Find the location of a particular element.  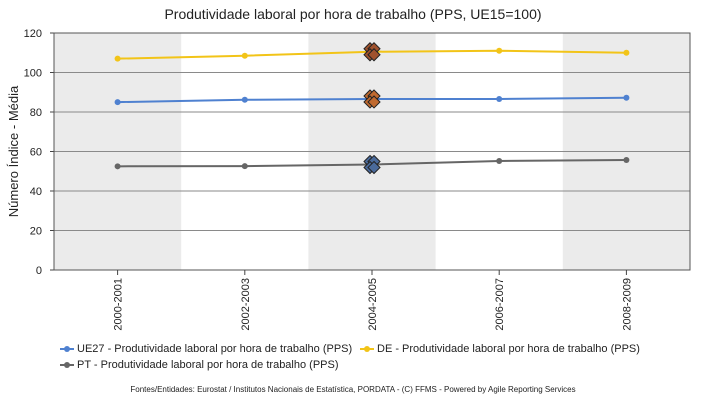

legend-marker-de is located at coordinates (367, 349).